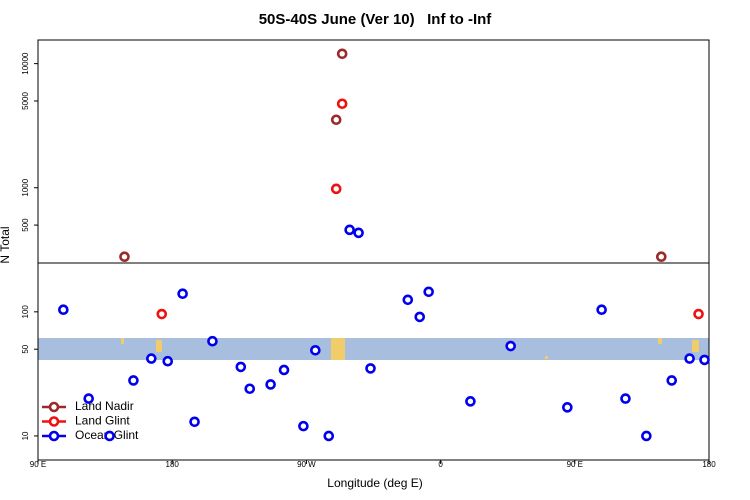 Image resolution: width=750 pixels, height=500 pixels. Describe the element at coordinates (104, 406) in the screenshot. I see `legend-label: Land Nadir` at that location.